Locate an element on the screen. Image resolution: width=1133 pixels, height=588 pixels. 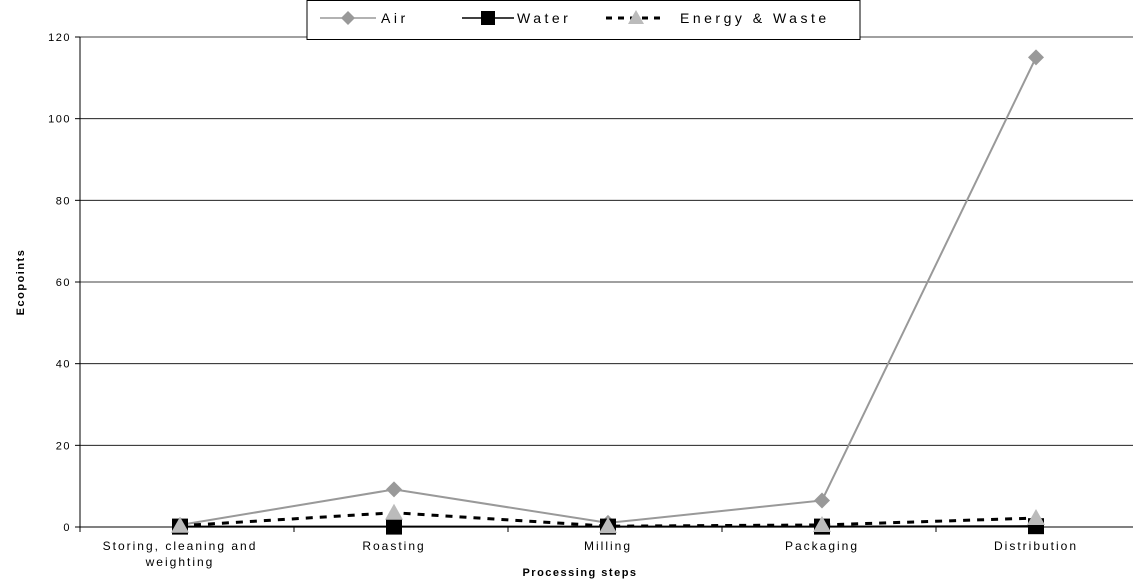
x-tick-label: Packaging is located at coordinates (822, 546).